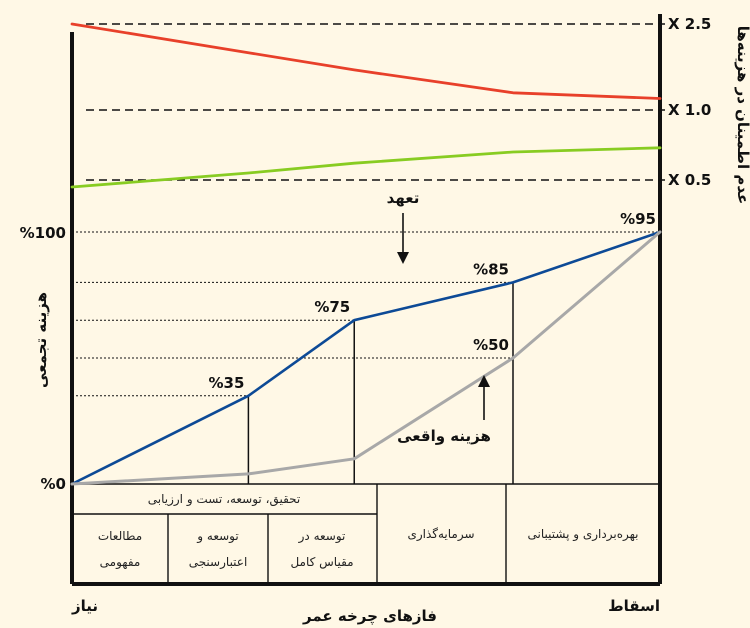  What do you see at coordinates (366, 533) in the screenshot?
I see `phase-table` at bounding box center [366, 533].